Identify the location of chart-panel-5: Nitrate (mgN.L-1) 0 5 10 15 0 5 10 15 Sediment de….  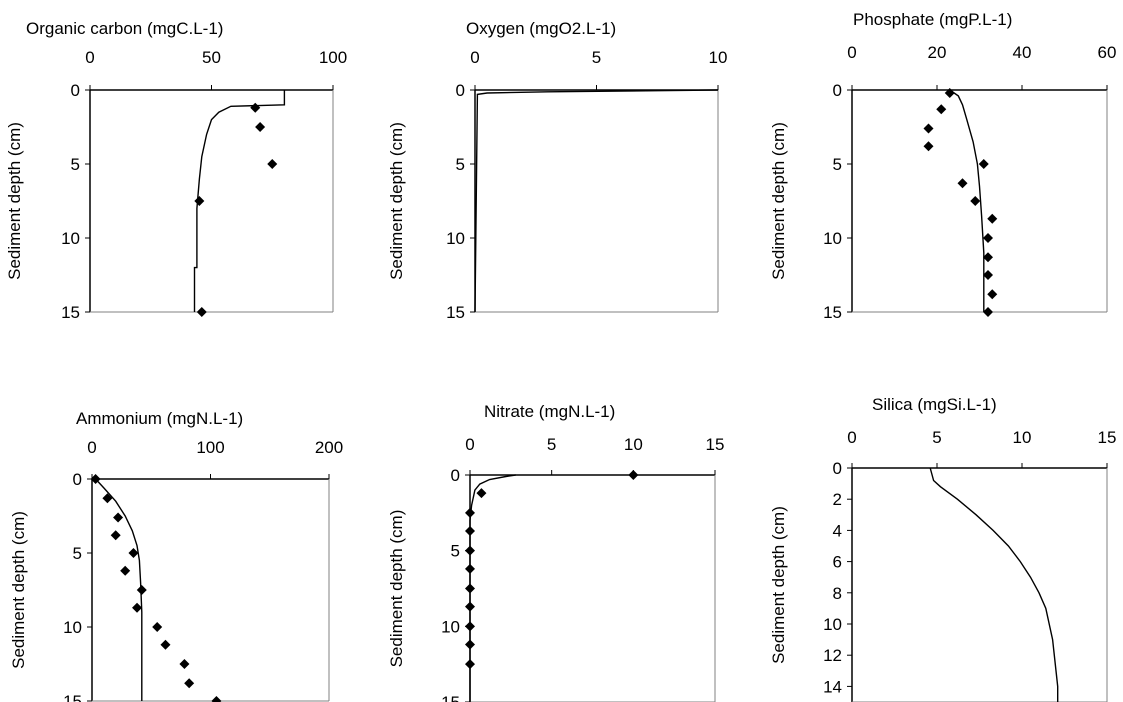
(555, 552).